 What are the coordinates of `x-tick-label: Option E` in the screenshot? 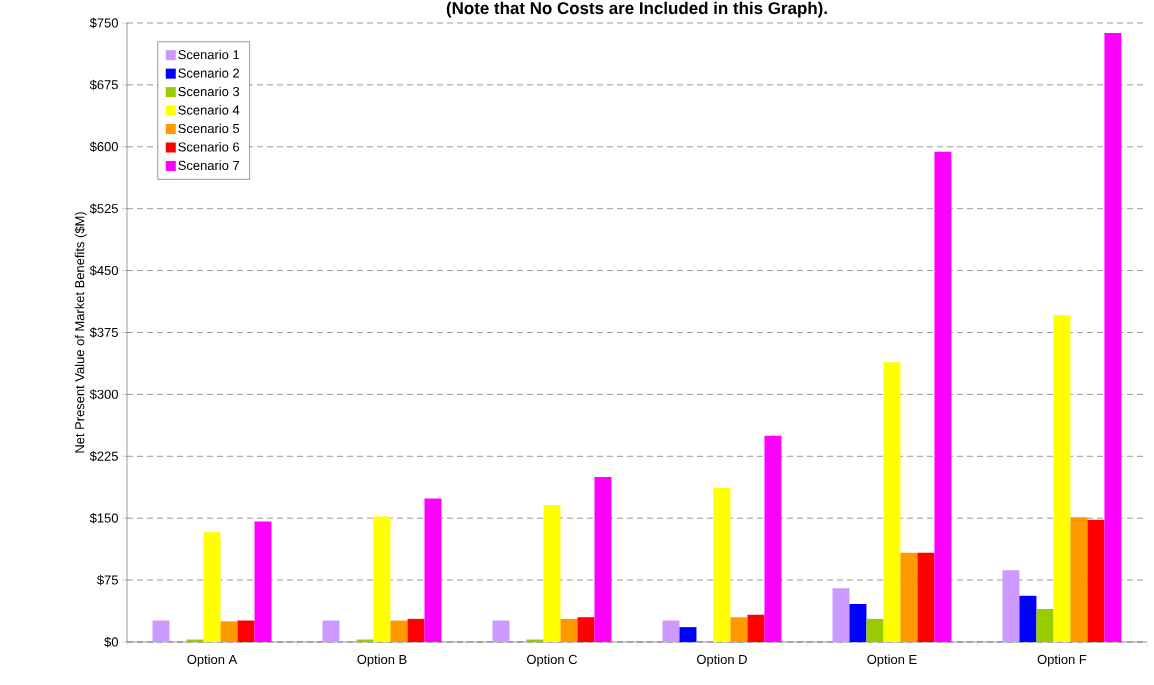 It's located at (892, 660).